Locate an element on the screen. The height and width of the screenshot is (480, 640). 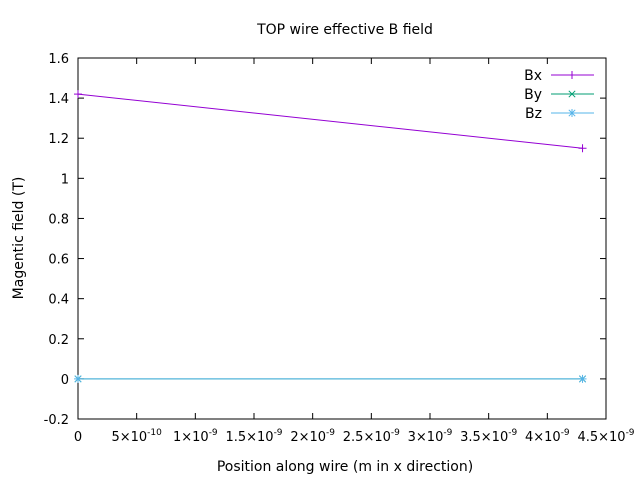
legend-label: Bz is located at coordinates (533, 114).